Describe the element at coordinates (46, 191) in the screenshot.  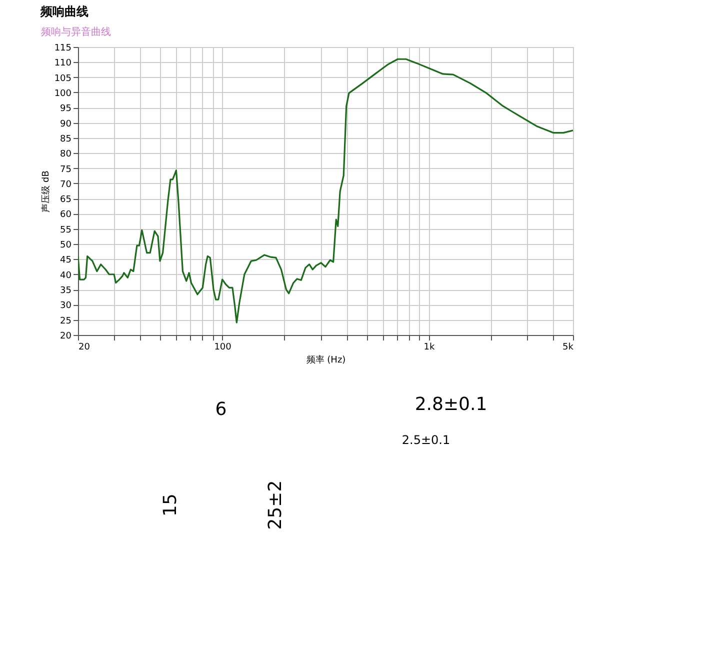
I see `y-axis-title: 声压级 dB` at that location.